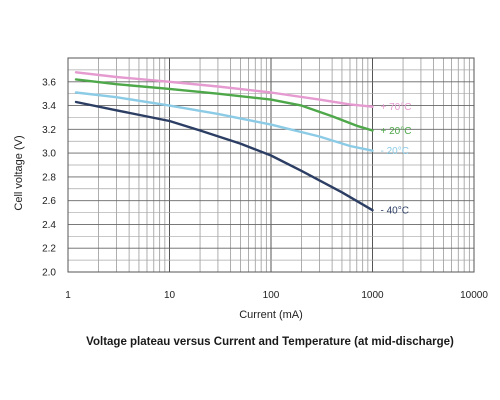 The width and height of the screenshot is (500, 400). I want to click on y-tick-label: 3.2, so click(49, 130).